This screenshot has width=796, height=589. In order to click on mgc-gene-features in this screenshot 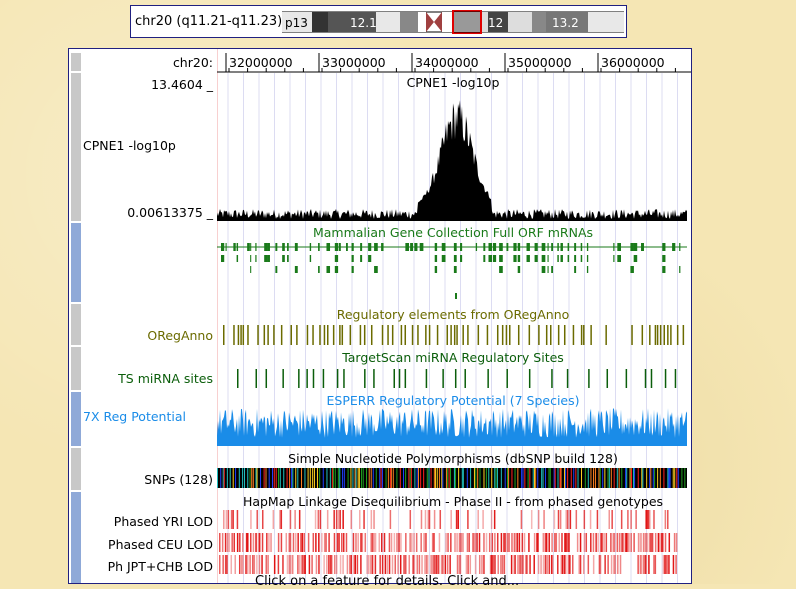, I will do `click(452, 271)`.